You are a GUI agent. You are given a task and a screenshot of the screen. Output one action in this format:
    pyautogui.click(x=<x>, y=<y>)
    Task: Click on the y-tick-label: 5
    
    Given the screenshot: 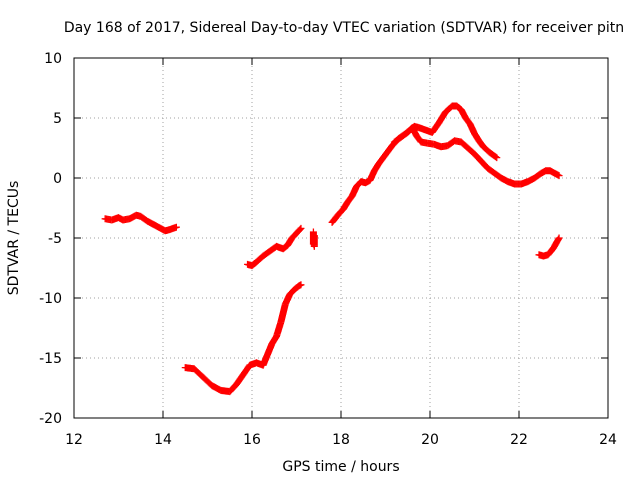 What is the action you would take?
    pyautogui.click(x=57, y=119)
    